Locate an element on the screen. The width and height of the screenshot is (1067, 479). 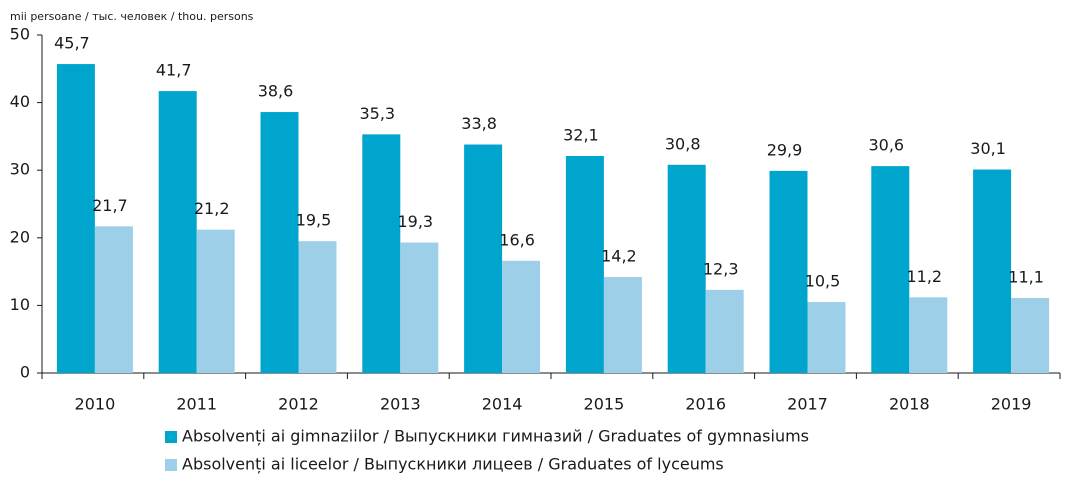
y-tick-label: 20 is located at coordinates (20, 236).